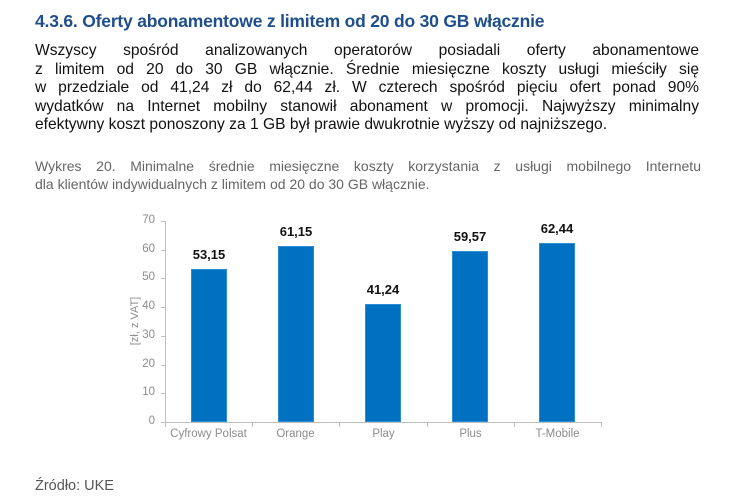  I want to click on y-tick-label: 40, so click(148, 306).